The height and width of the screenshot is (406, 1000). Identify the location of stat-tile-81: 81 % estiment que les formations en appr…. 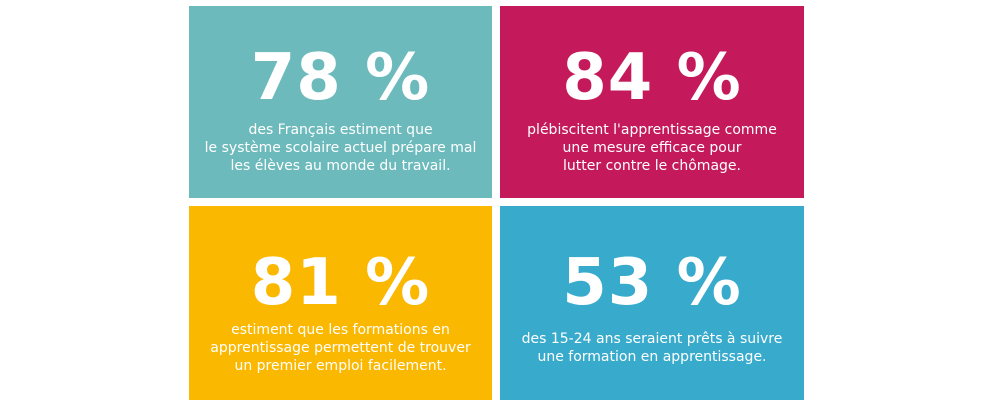
(340, 303).